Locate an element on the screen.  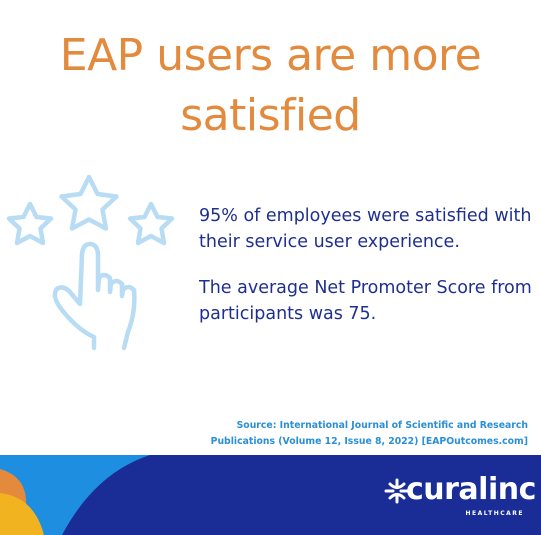
right-star-icon is located at coordinates (151, 223).